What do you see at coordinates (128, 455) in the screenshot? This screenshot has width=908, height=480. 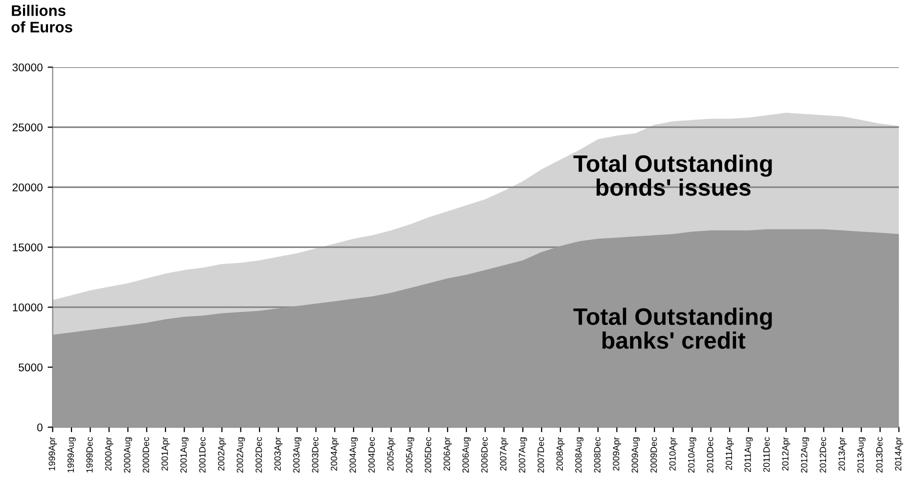 I see `x-tick-label: 2000Aug` at bounding box center [128, 455].